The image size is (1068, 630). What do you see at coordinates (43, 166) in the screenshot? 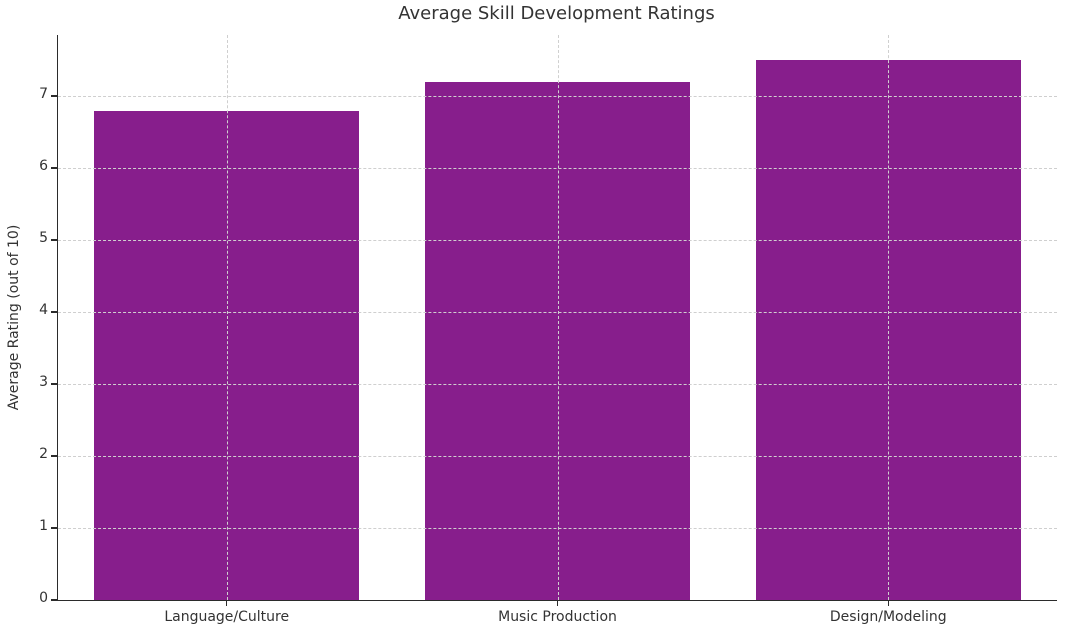
I see `y-tick-label: 6` at bounding box center [43, 166].